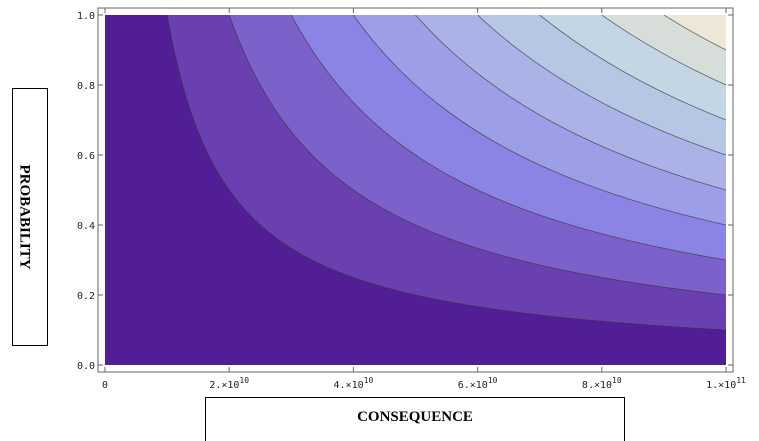  I want to click on y-tick-label: 0.6, so click(86, 156).